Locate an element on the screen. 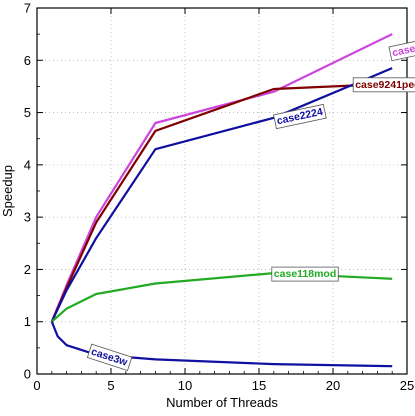  x-tick-label: 25 is located at coordinates (407, 385).